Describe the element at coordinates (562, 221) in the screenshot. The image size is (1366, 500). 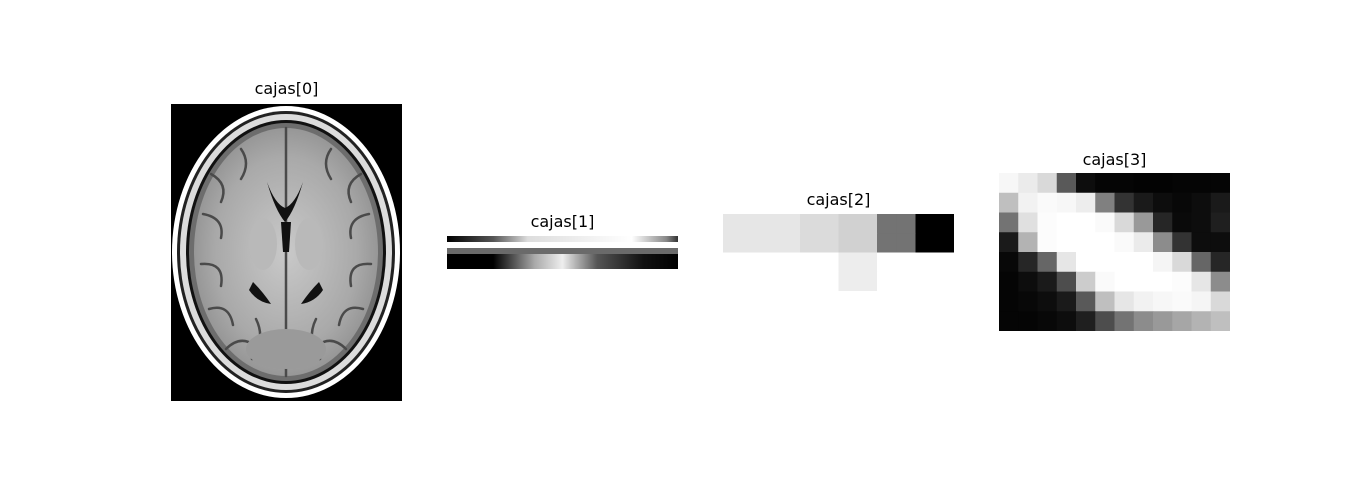
I see `panel-1-title: cajas[1]` at that location.